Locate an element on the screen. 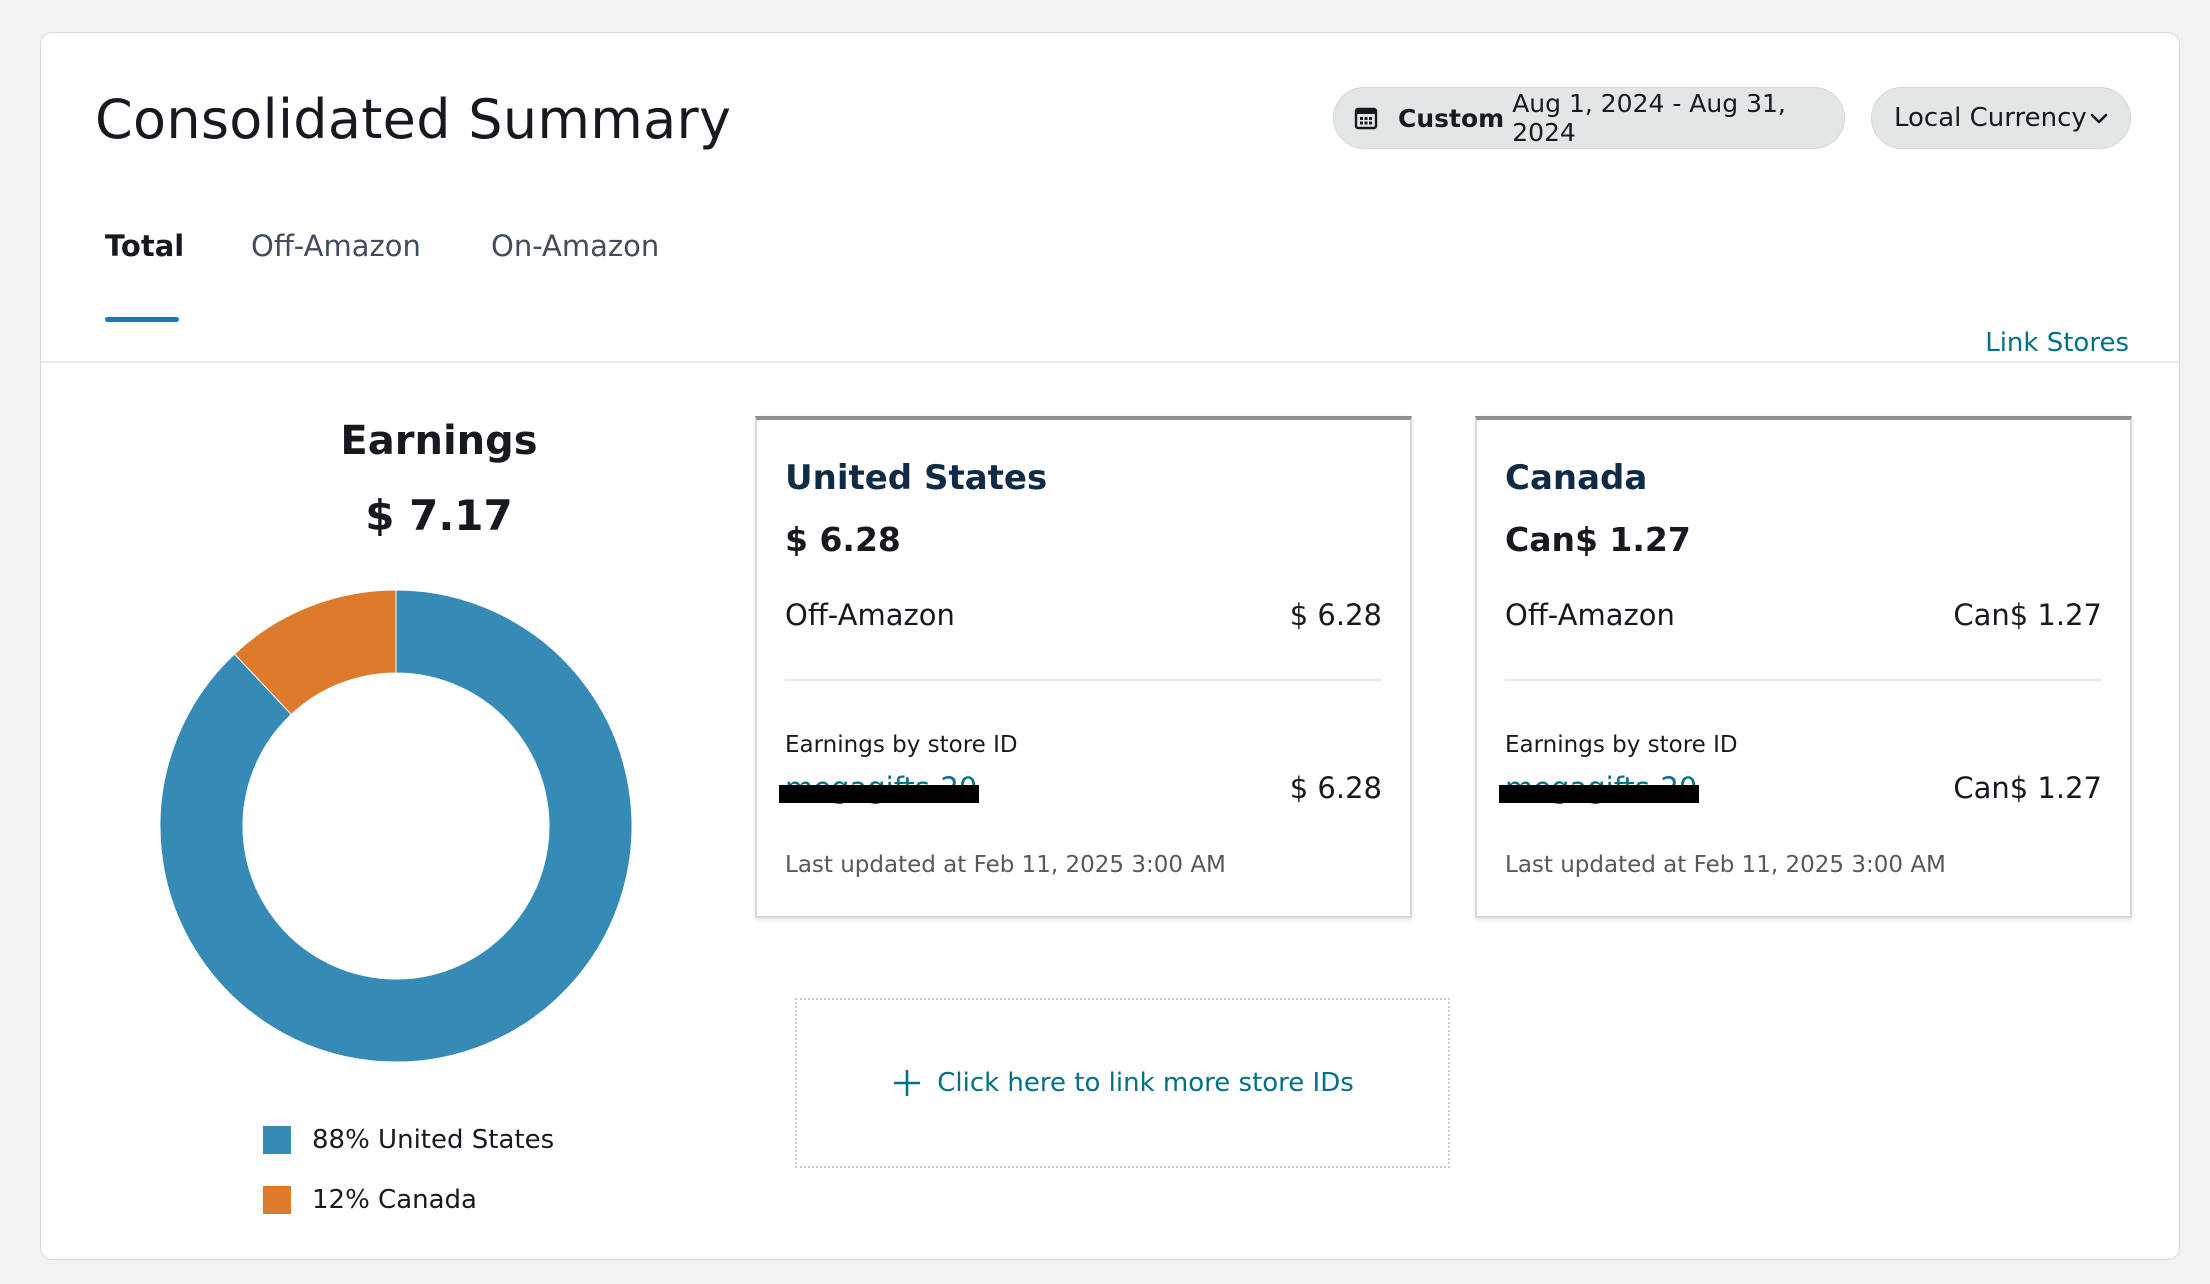 The width and height of the screenshot is (2210, 1284). currency-select: Local Currency is located at coordinates (2001, 118).